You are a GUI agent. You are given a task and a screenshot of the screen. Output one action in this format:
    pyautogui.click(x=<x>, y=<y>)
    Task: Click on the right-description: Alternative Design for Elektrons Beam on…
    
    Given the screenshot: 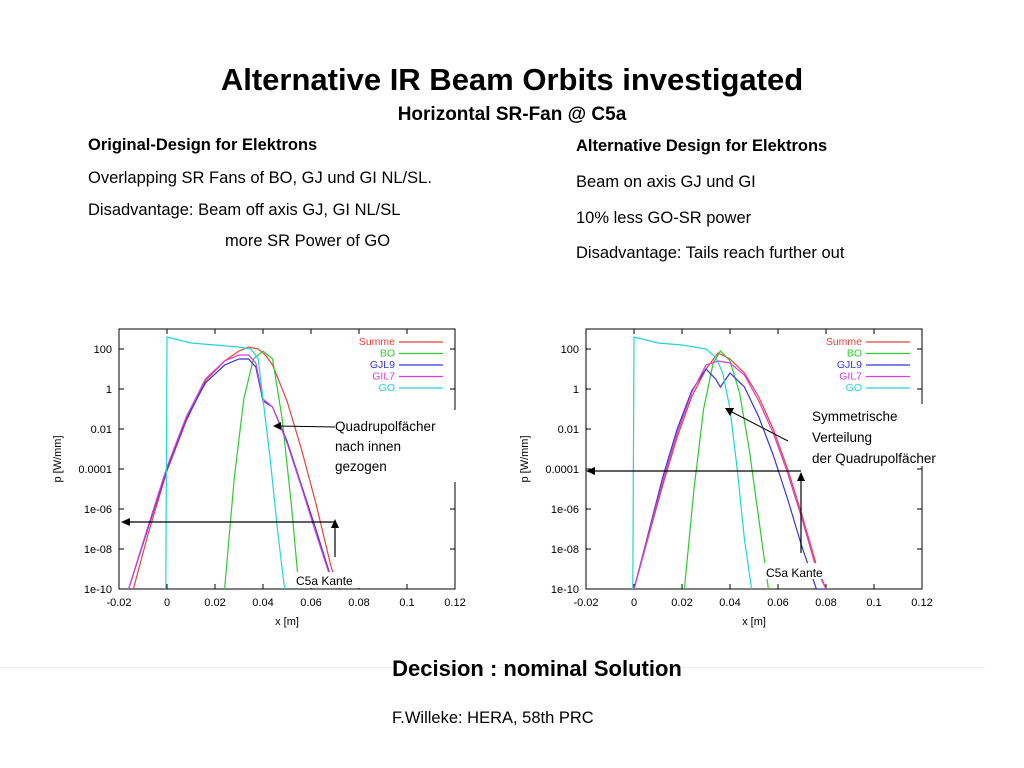 What is the action you would take?
    pyautogui.click(x=786, y=200)
    